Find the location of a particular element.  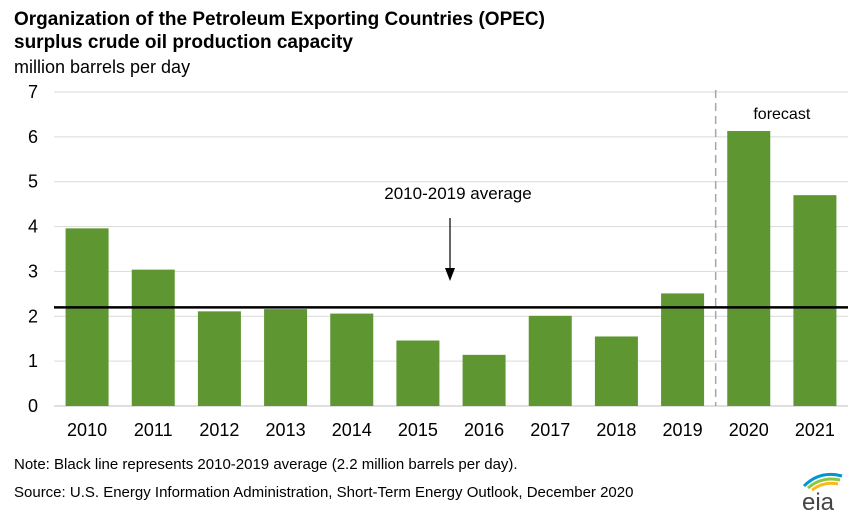

forecast-label: forecast is located at coordinates (781, 114).